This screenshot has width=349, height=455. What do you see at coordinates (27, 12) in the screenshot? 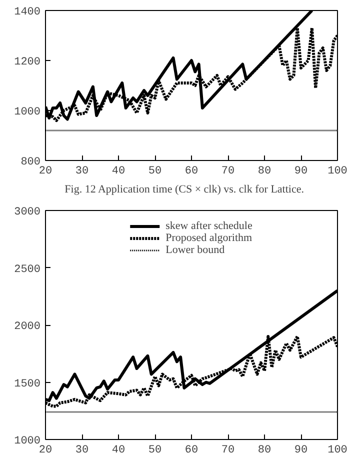
I see `y-tick-label: 1400` at bounding box center [27, 12].